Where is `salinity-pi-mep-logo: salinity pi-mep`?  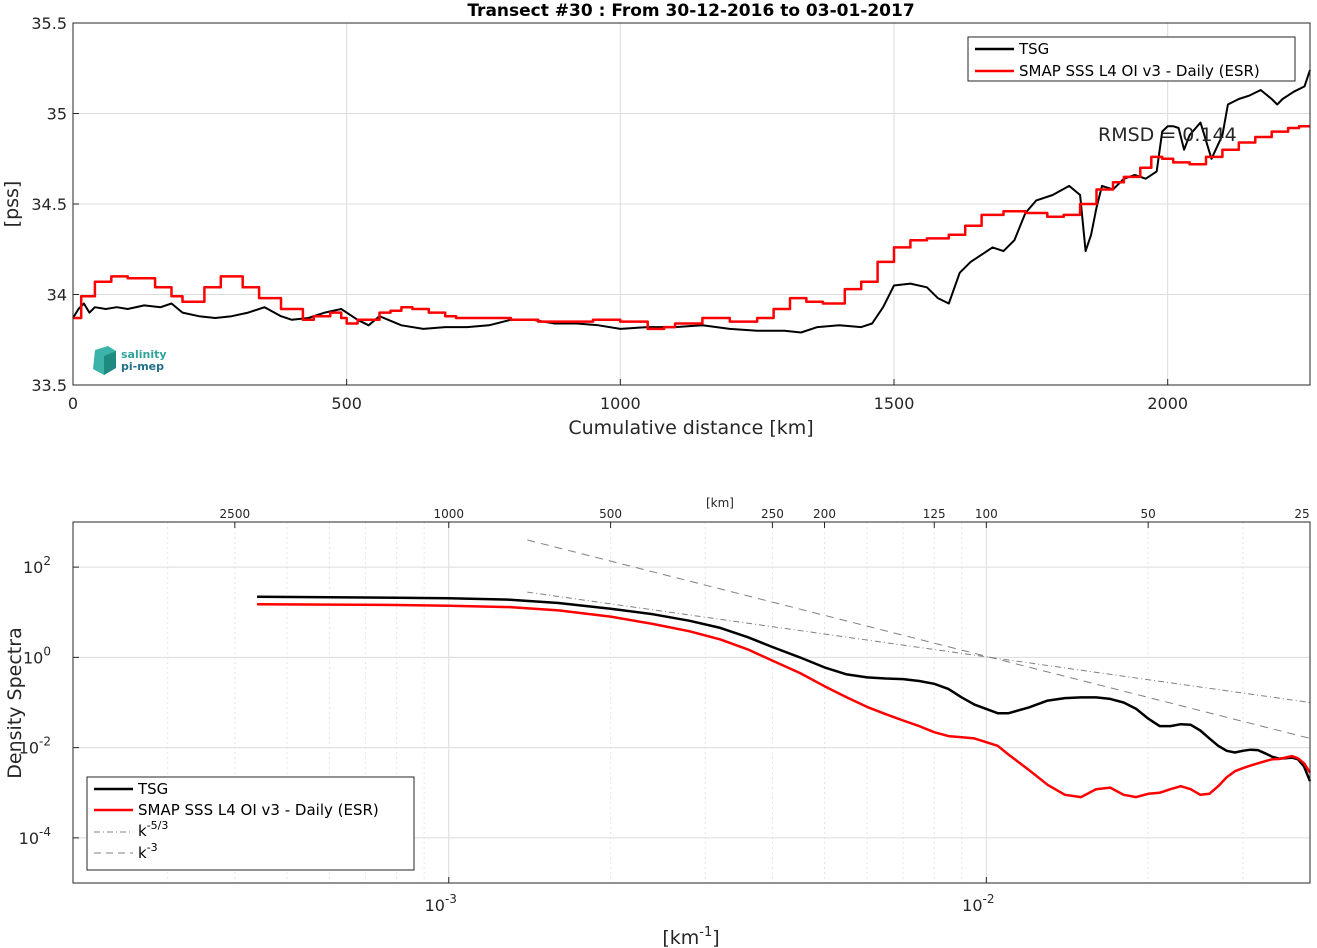 salinity-pi-mep-logo: salinity pi-mep is located at coordinates (130, 360).